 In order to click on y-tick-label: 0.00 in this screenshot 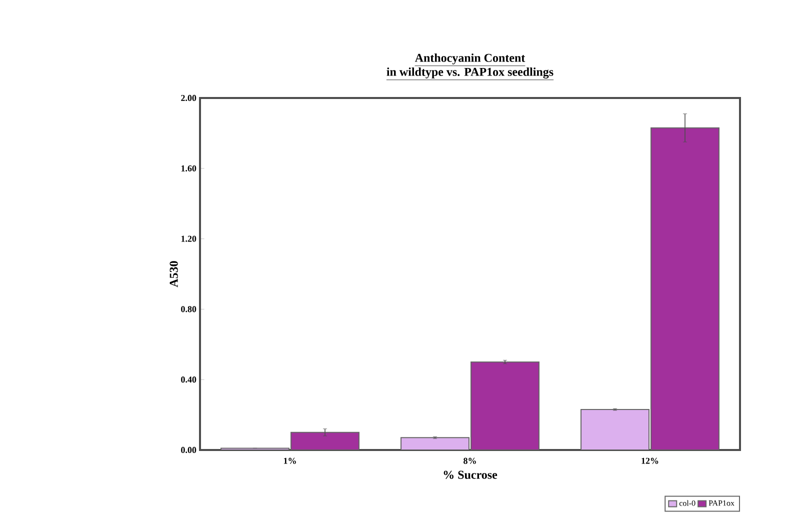, I will do `click(188, 450)`.